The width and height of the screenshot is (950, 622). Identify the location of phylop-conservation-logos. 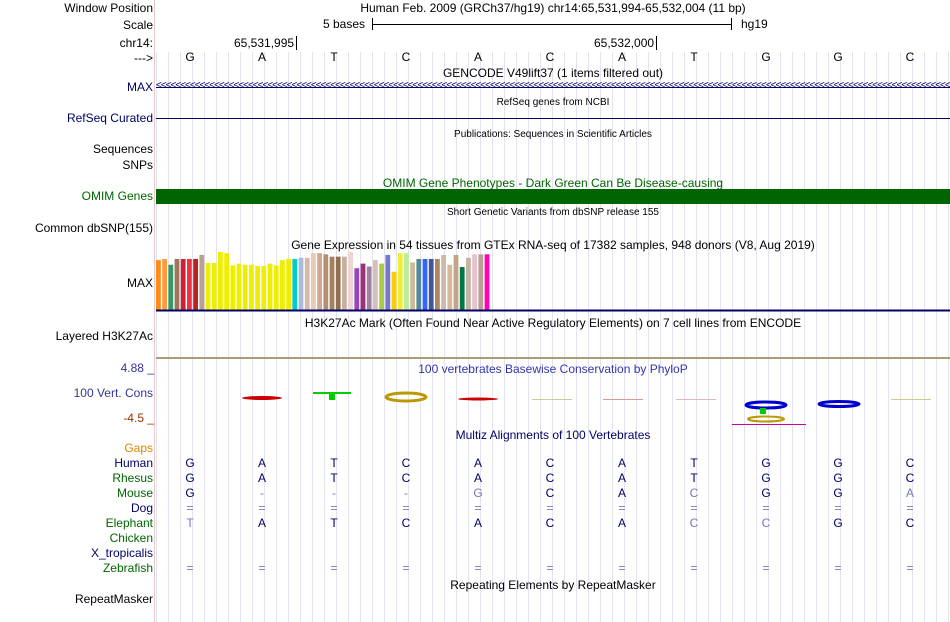
(553, 406).